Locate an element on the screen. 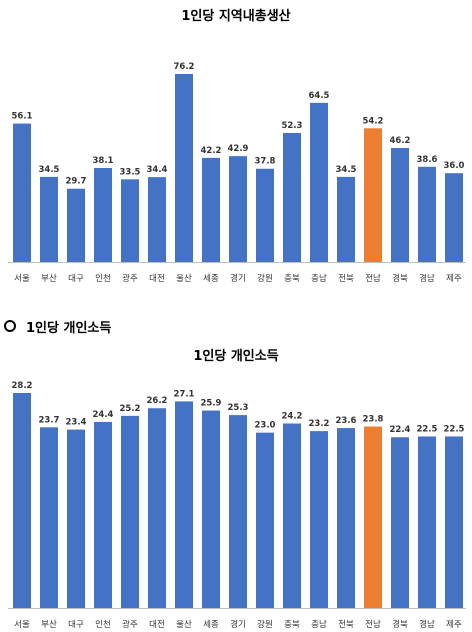 The image size is (472, 632). data-label: 52.3 is located at coordinates (292, 126).